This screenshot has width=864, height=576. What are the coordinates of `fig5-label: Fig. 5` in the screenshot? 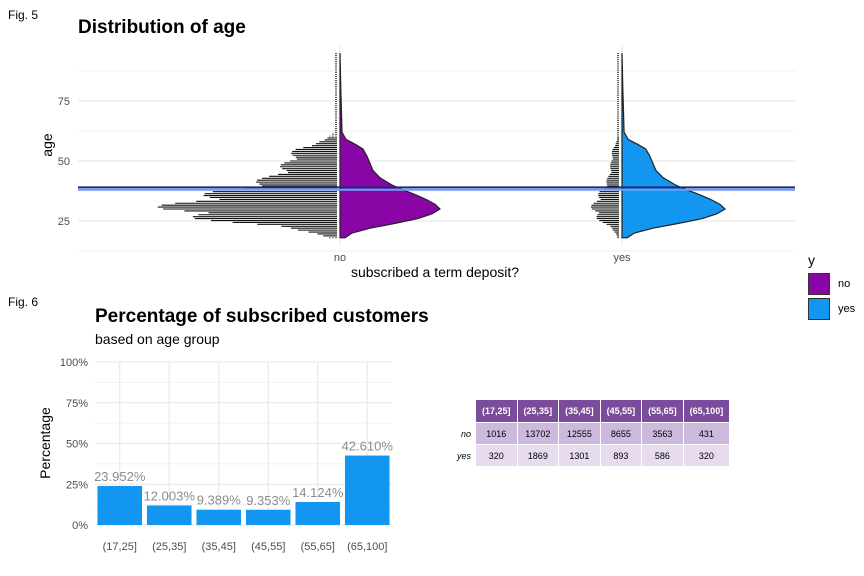 It's located at (23, 15).